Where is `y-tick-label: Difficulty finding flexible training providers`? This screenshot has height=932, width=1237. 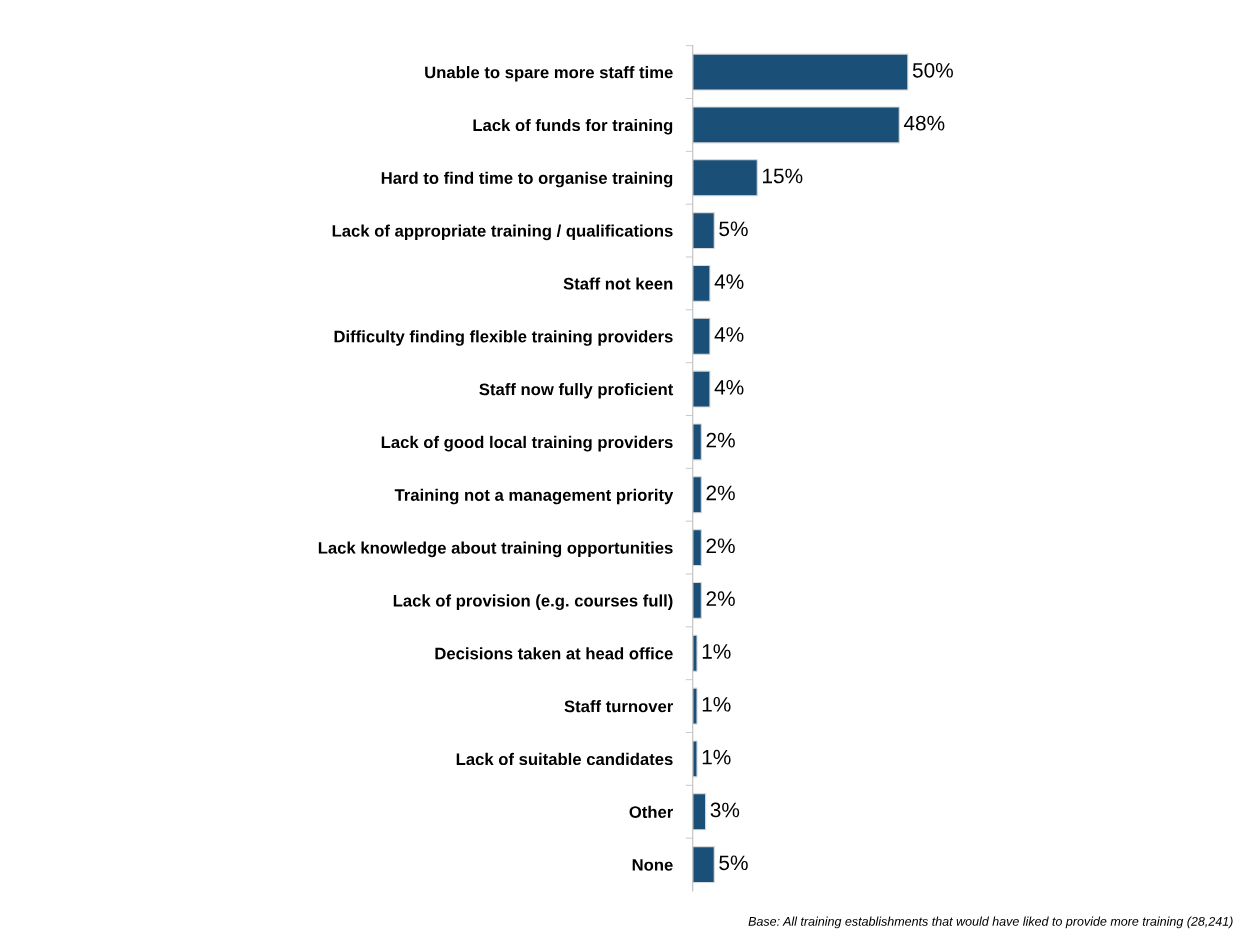 y-tick-label: Difficulty finding flexible training providers is located at coordinates (503, 338).